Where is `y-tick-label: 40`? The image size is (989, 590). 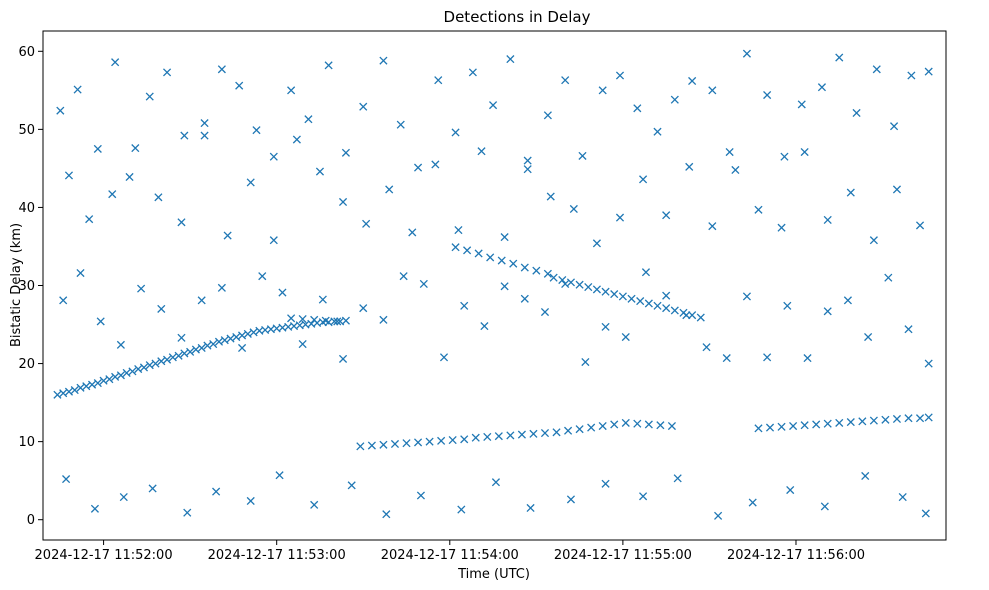
y-tick-label: 40 is located at coordinates (26, 208).